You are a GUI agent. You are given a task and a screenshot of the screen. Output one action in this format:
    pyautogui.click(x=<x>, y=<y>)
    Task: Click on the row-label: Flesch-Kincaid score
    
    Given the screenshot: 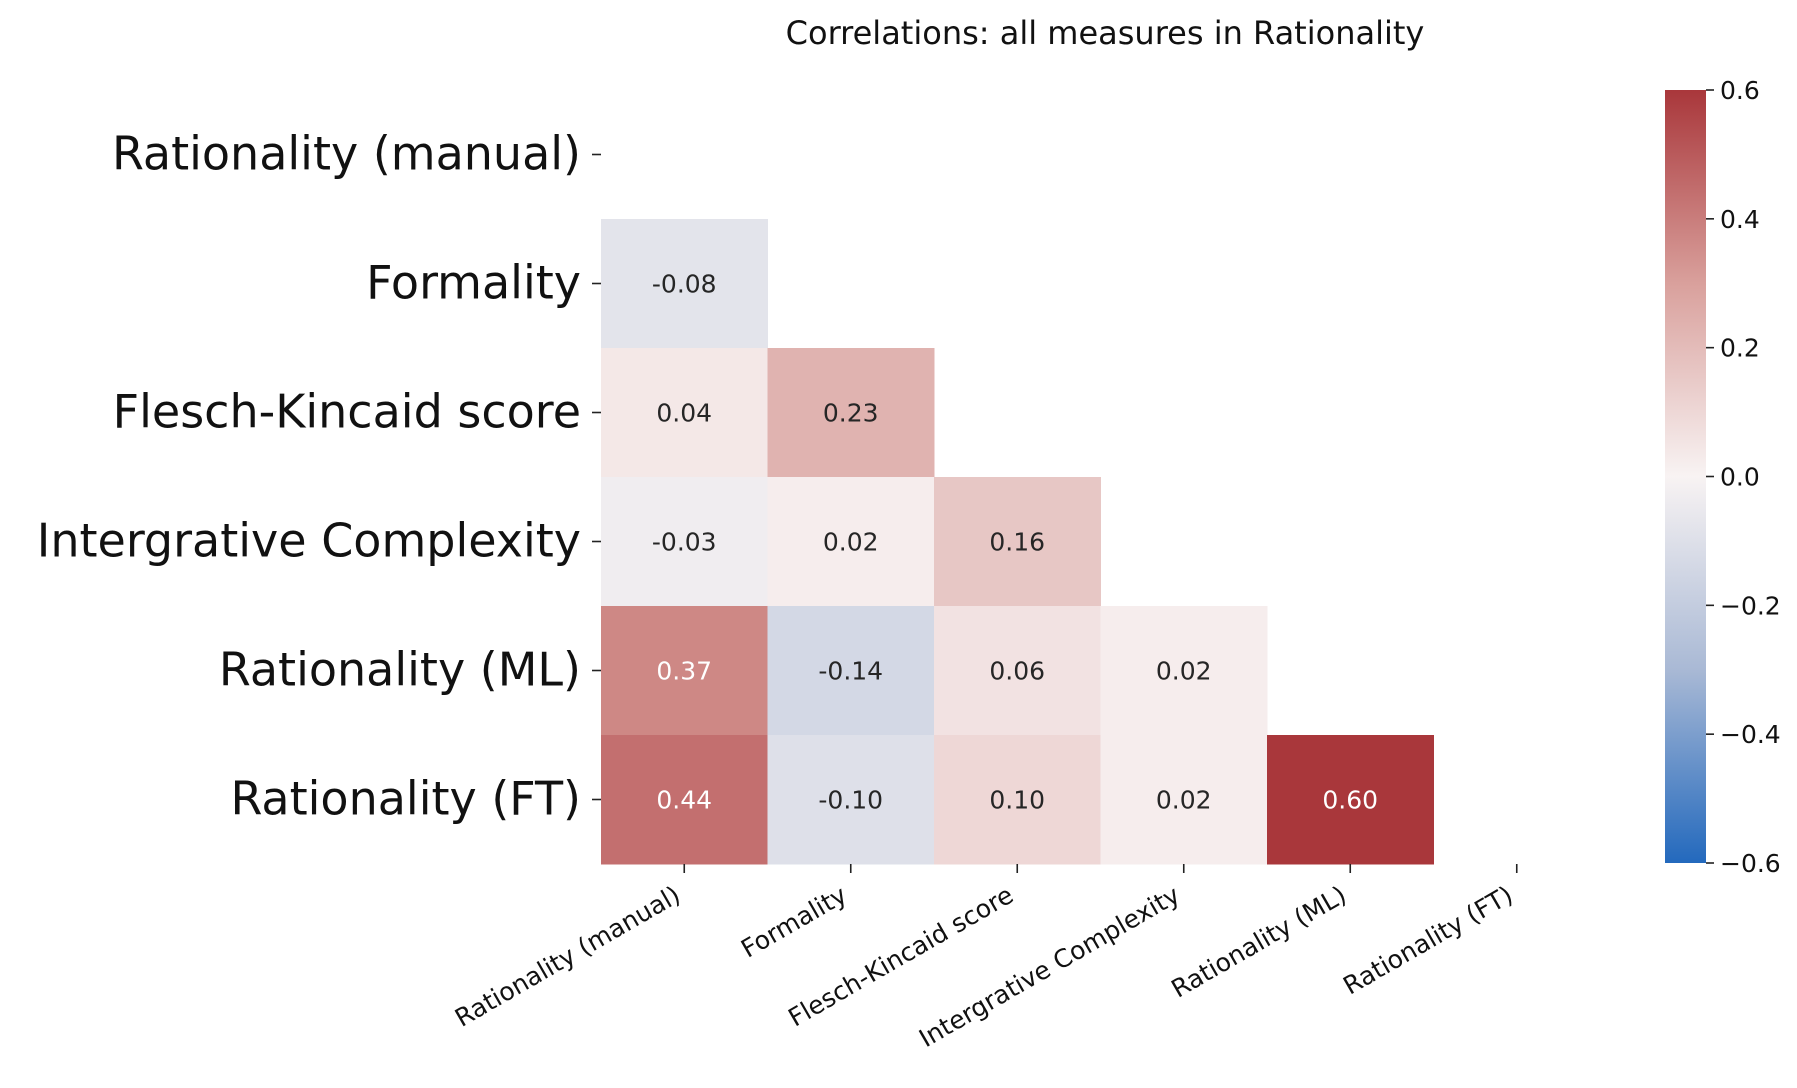 What is the action you would take?
    pyautogui.click(x=347, y=412)
    